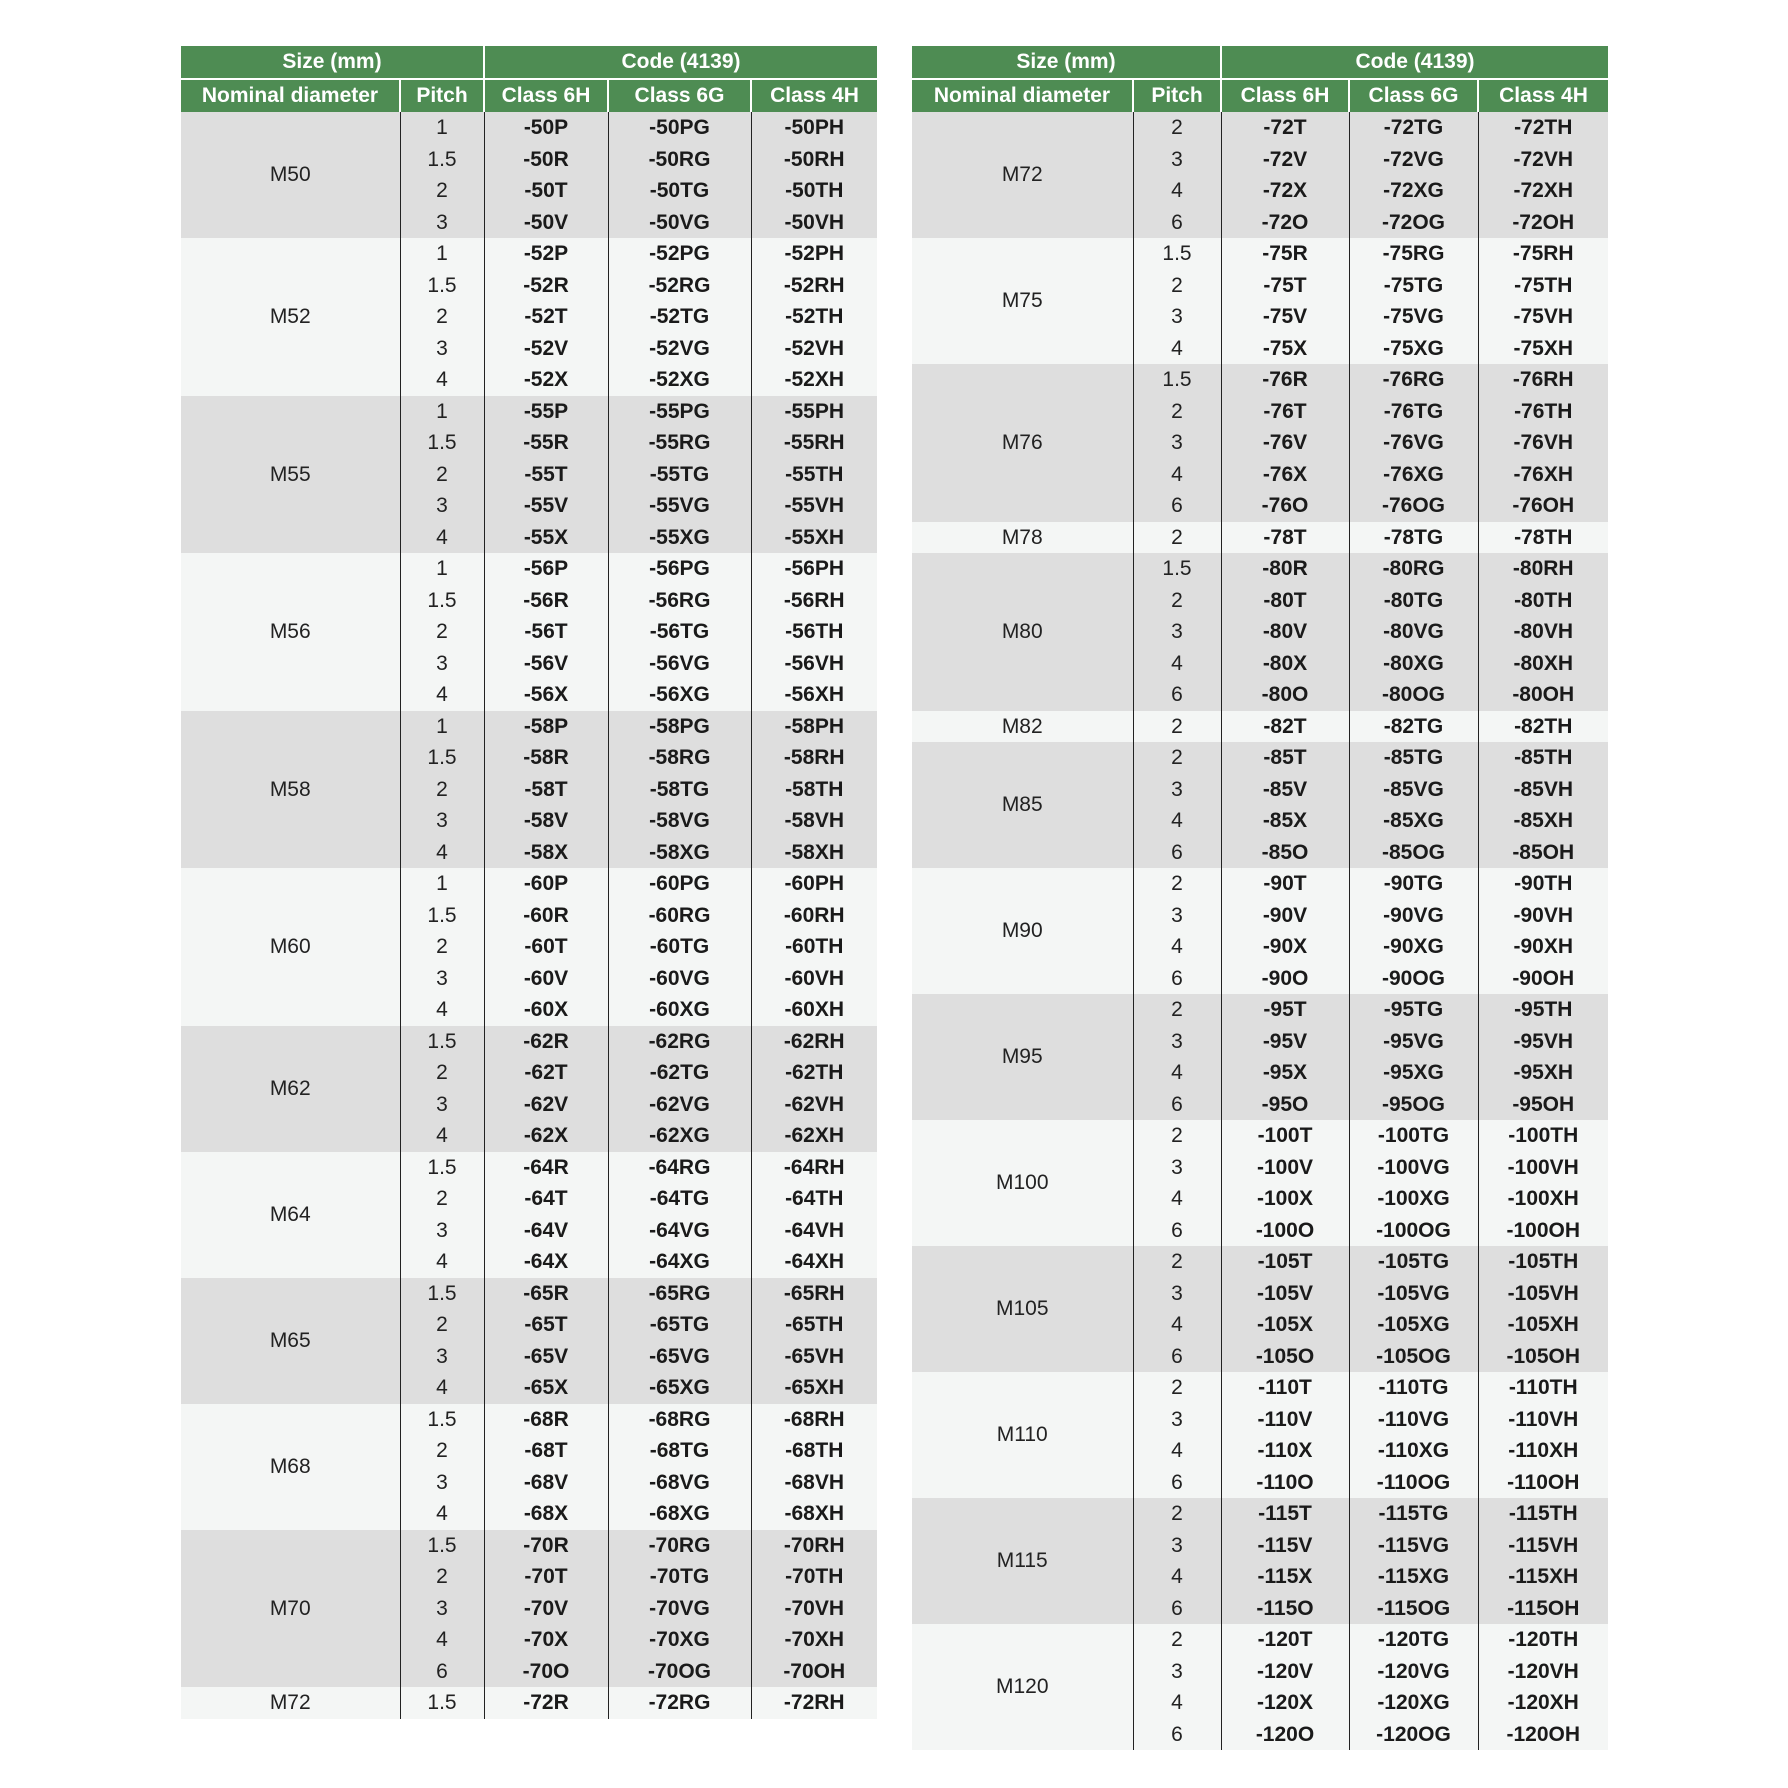 This screenshot has width=1788, height=1788. What do you see at coordinates (1413, 1356) in the screenshot?
I see `code-6g-cell: -105OG` at bounding box center [1413, 1356].